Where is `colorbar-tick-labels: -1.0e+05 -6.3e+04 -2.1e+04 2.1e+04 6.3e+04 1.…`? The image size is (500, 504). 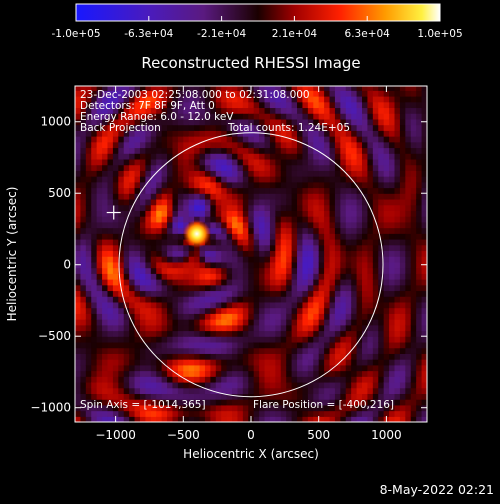 colorbar-tick-labels: -1.0e+05 -6.3e+04 -2.1e+04 2.1e+04 6.3e+04 1.… is located at coordinates (256, 34).